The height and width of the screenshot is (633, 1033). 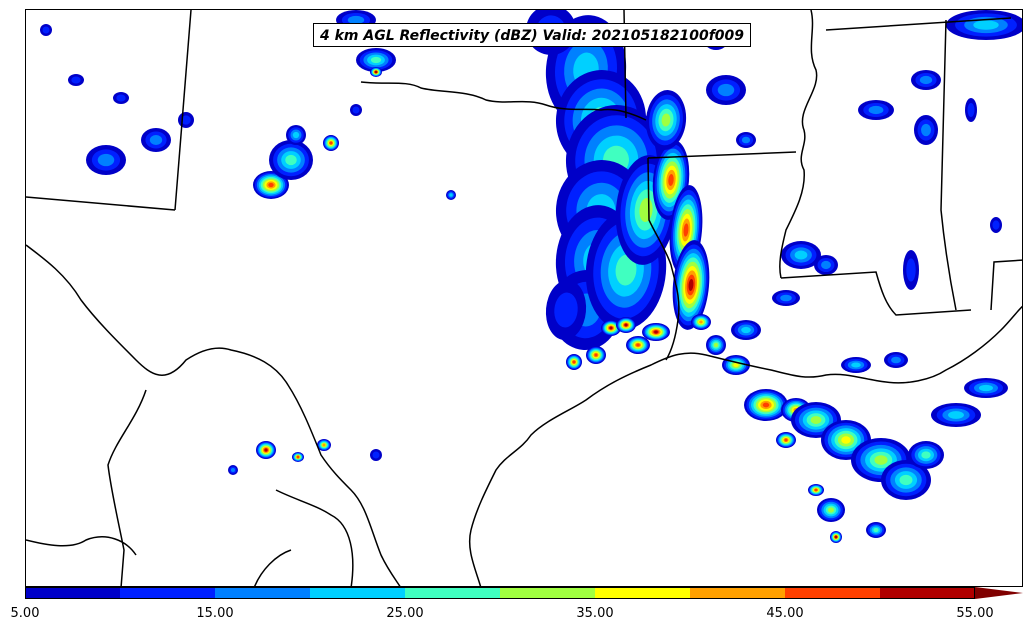 I want to click on nm-east-border, so click(x=183, y=110).